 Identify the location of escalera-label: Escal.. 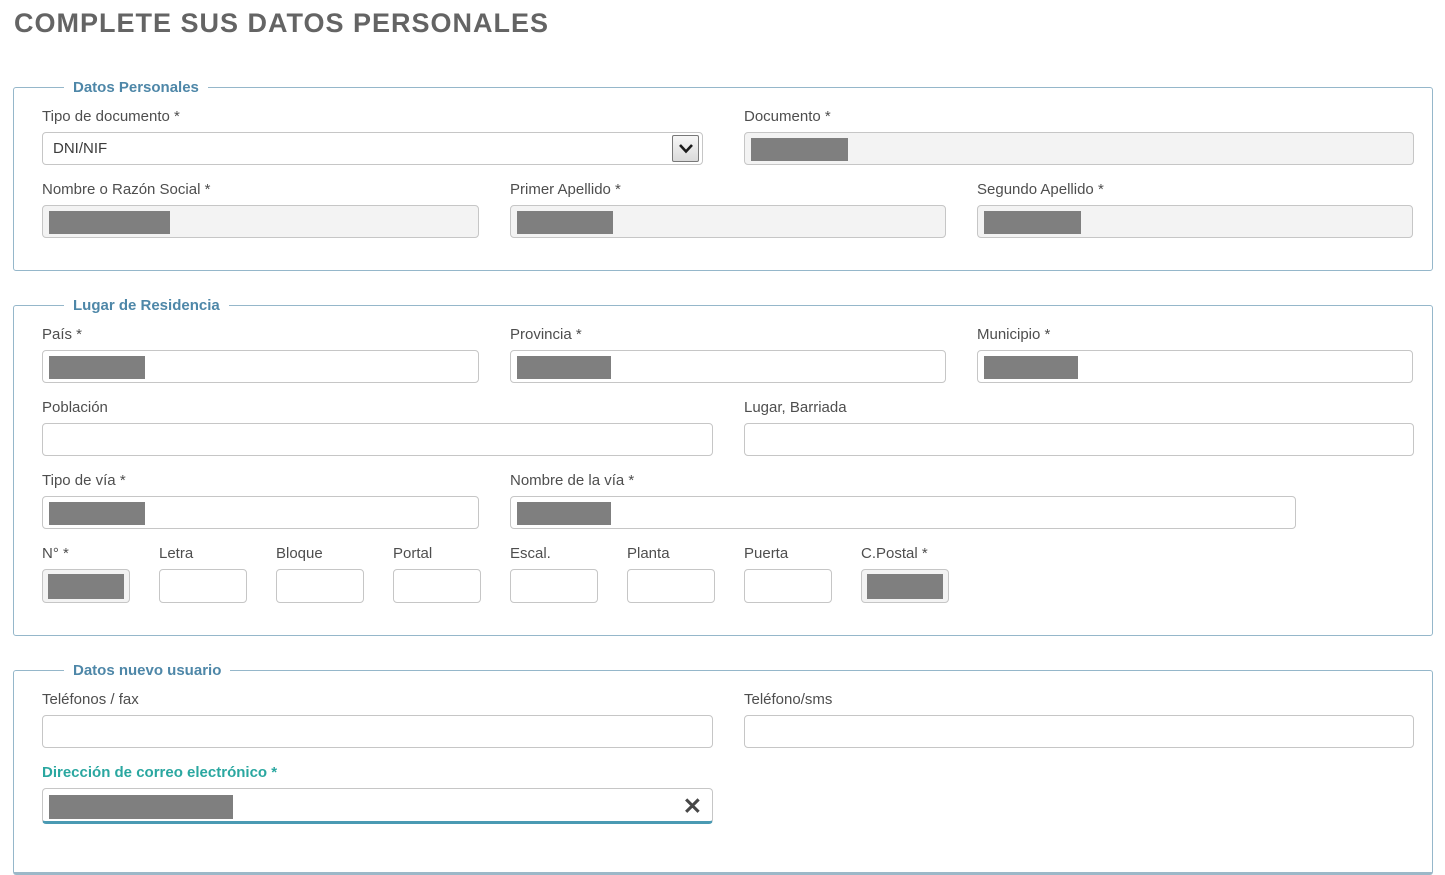
(530, 553).